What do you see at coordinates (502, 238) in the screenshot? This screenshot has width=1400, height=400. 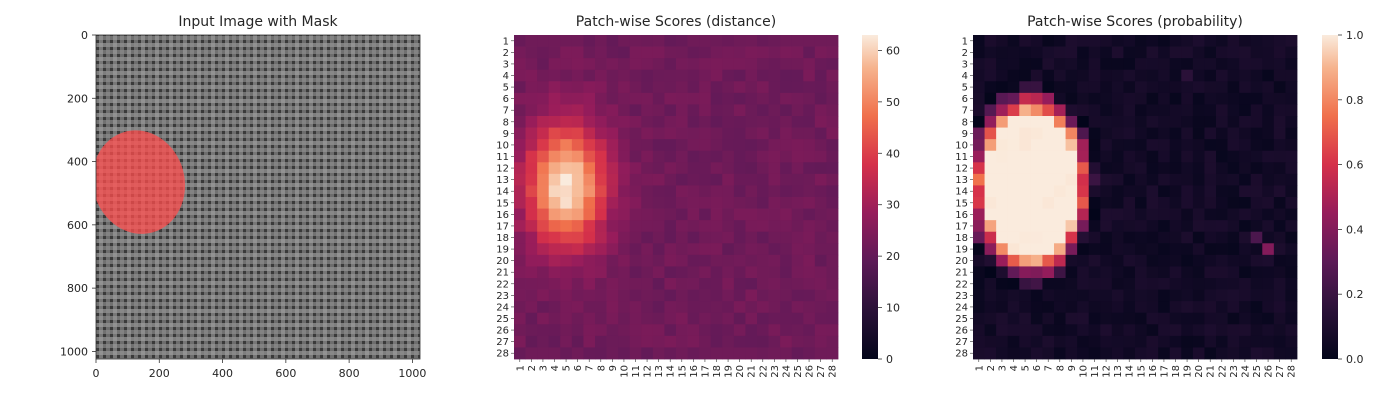 I see `row-tick-label: 18` at bounding box center [502, 238].